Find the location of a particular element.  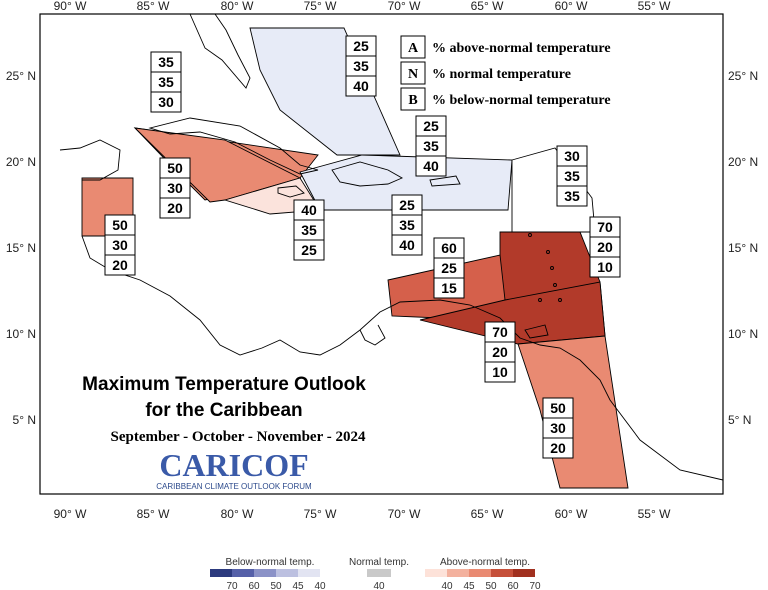

key-letter: N is located at coordinates (413, 74).